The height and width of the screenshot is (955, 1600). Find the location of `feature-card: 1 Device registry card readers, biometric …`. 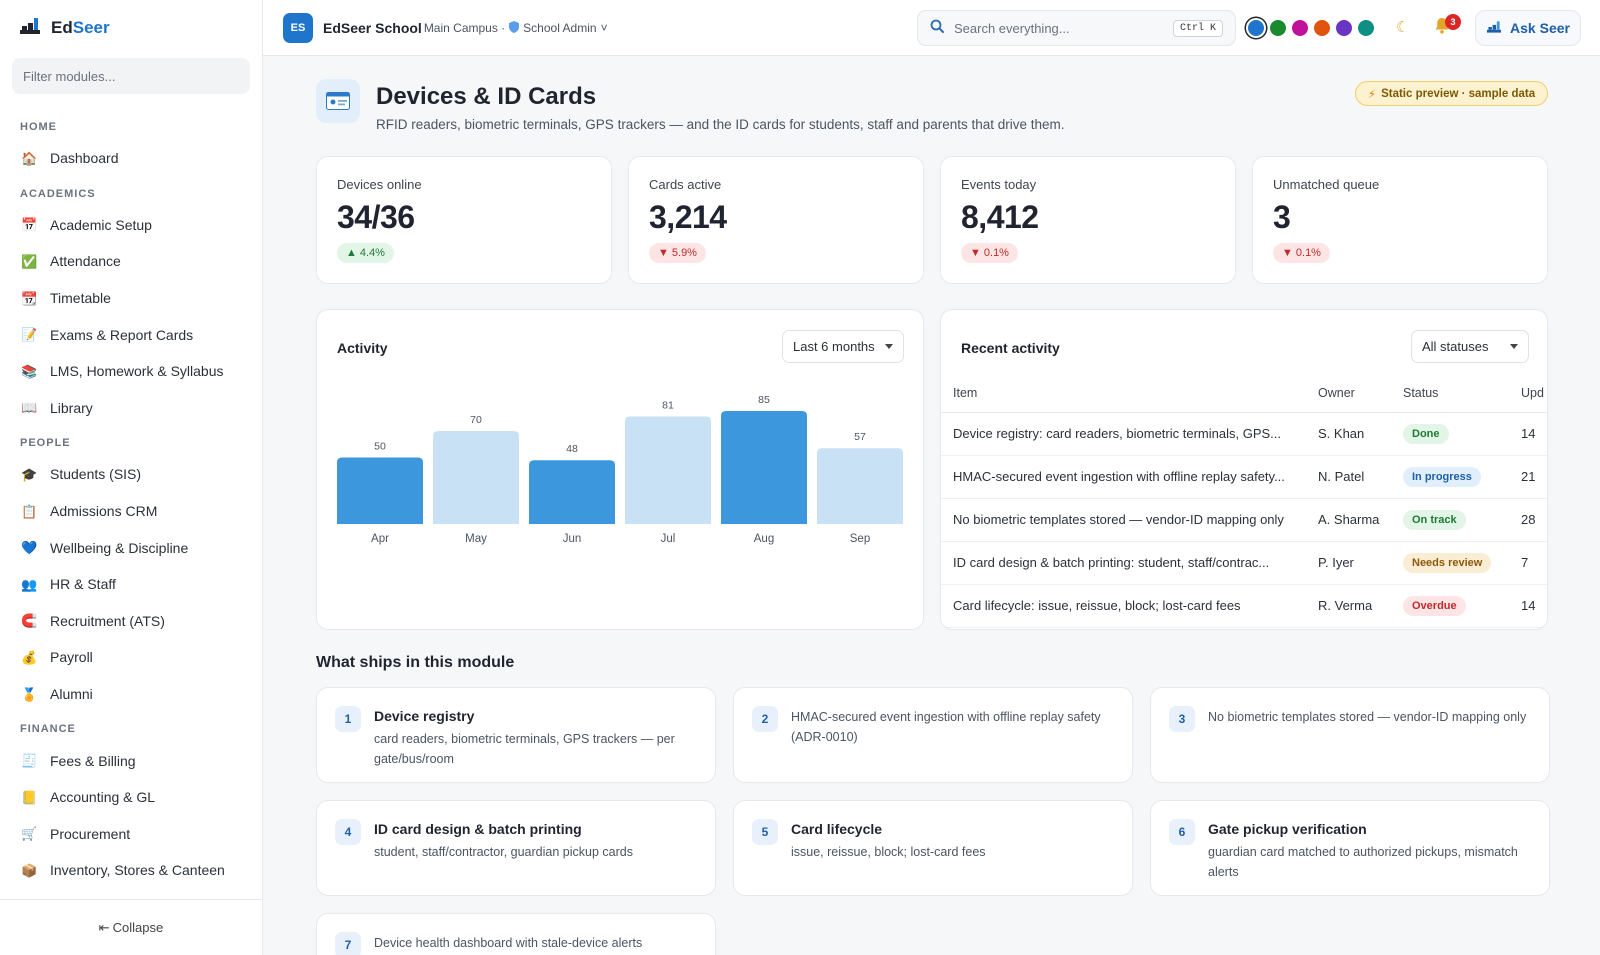

feature-card: 1 Device registry card readers, biometric … is located at coordinates (516, 735).